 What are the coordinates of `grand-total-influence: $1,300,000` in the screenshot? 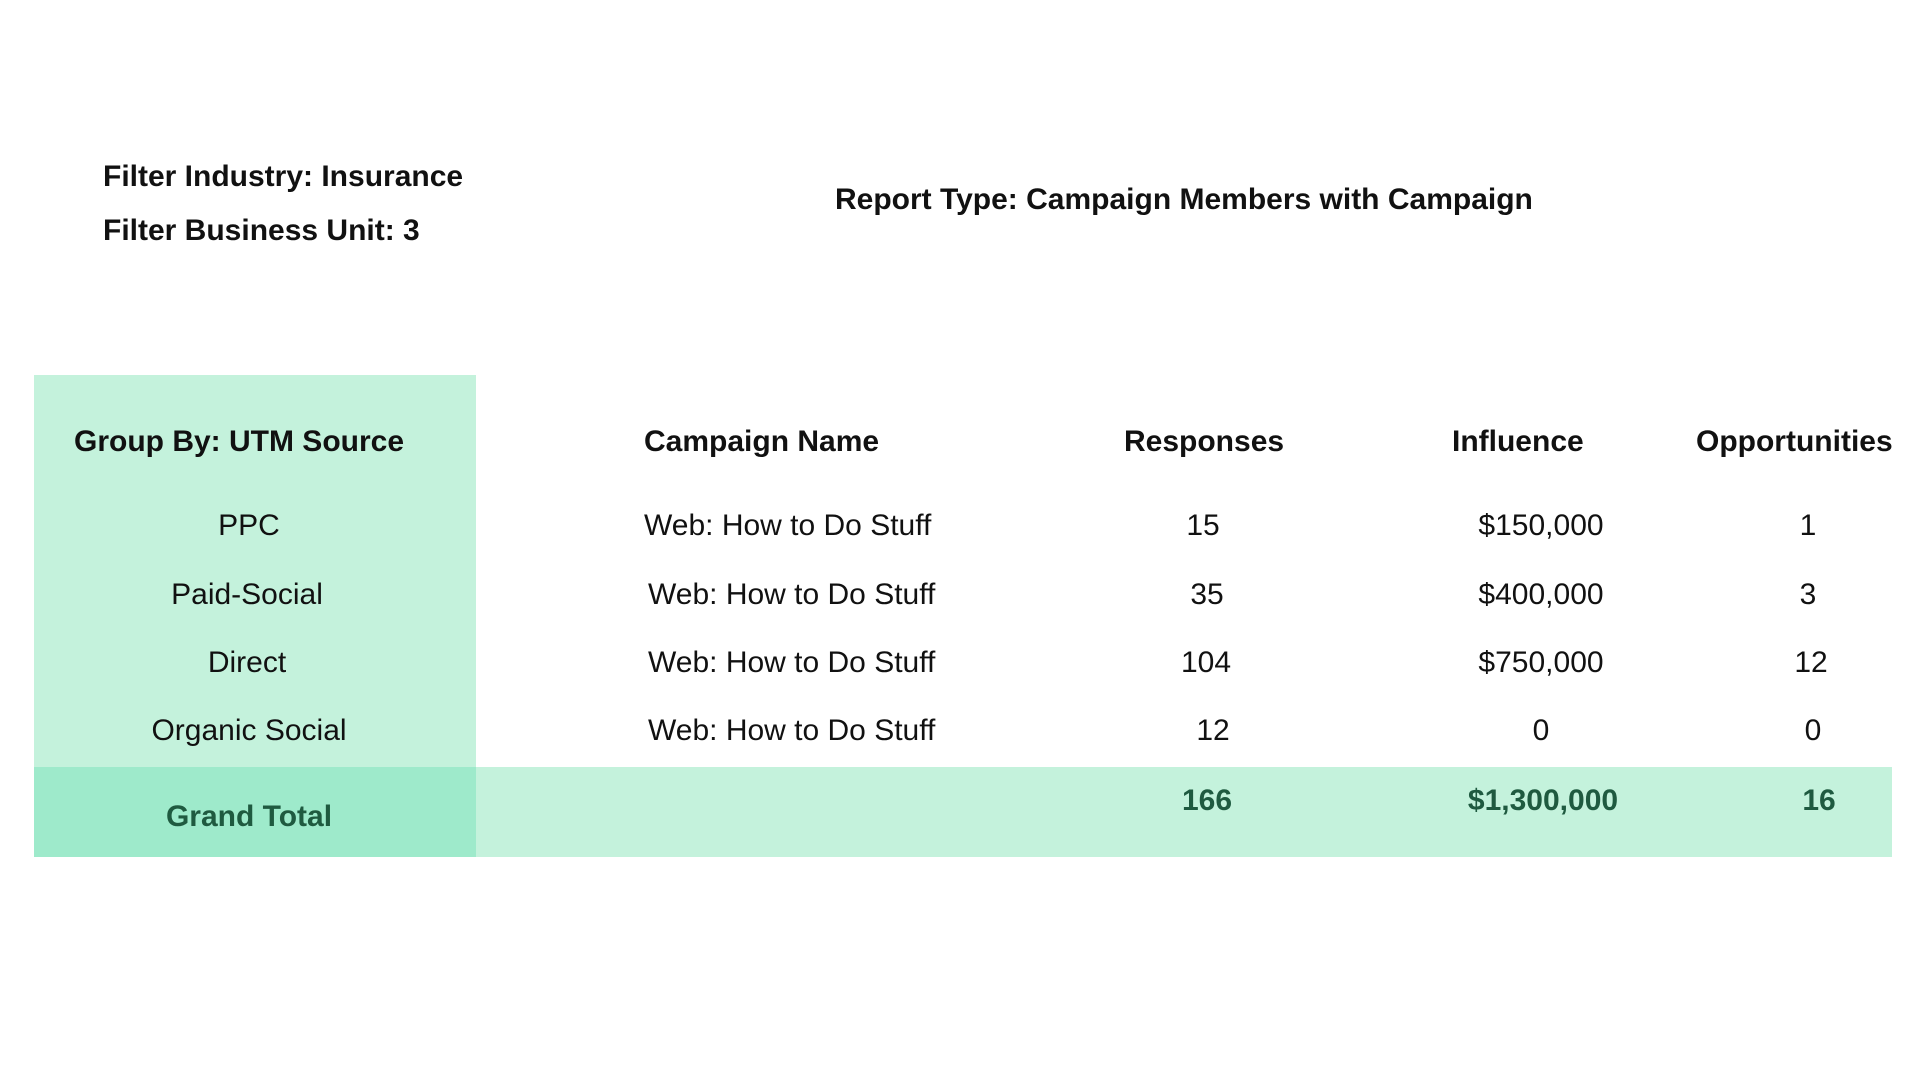 It's located at (1543, 800).